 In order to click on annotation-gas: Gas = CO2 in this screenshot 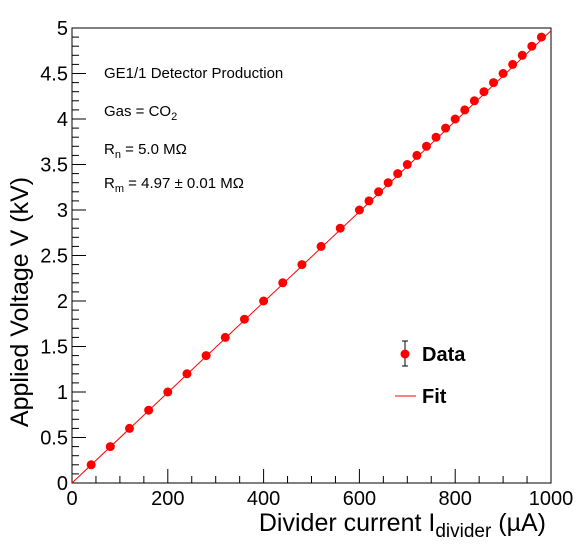, I will do `click(140, 113)`.